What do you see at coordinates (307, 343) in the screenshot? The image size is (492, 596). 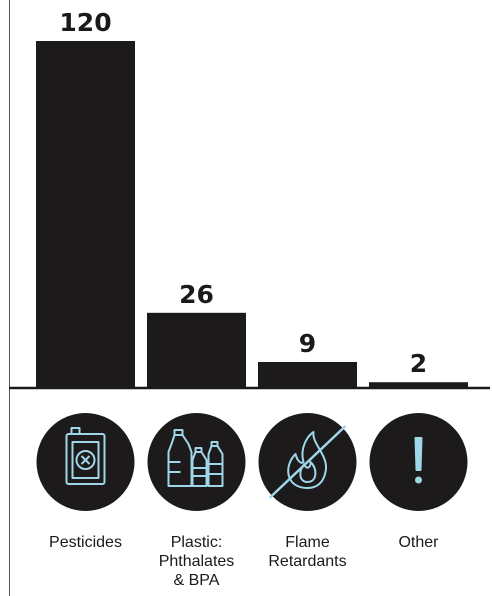 I see `value-label-3: 9` at bounding box center [307, 343].